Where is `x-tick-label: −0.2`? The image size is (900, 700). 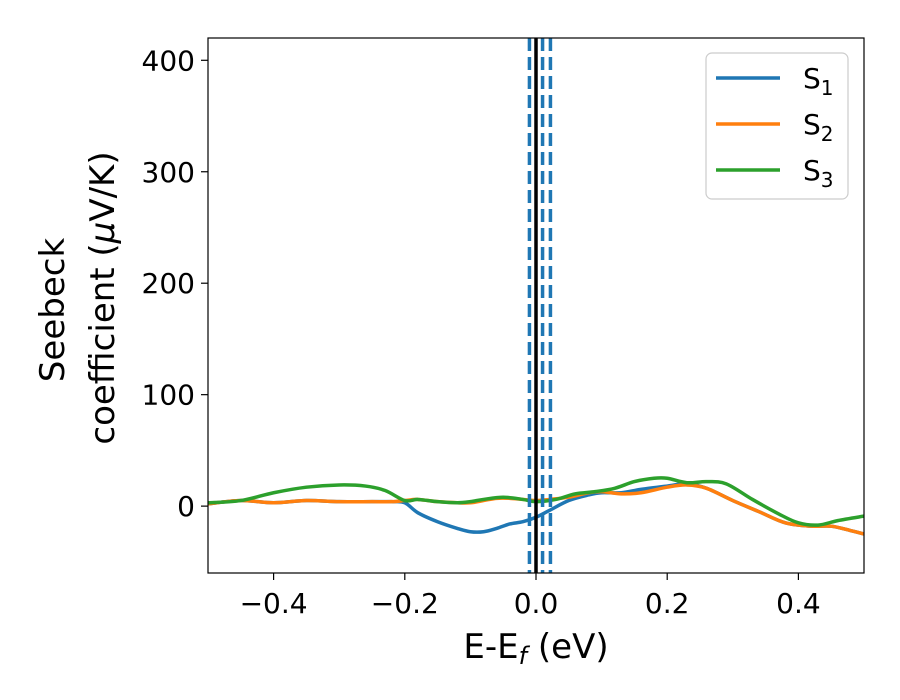 x-tick-label: −0.2 is located at coordinates (405, 603).